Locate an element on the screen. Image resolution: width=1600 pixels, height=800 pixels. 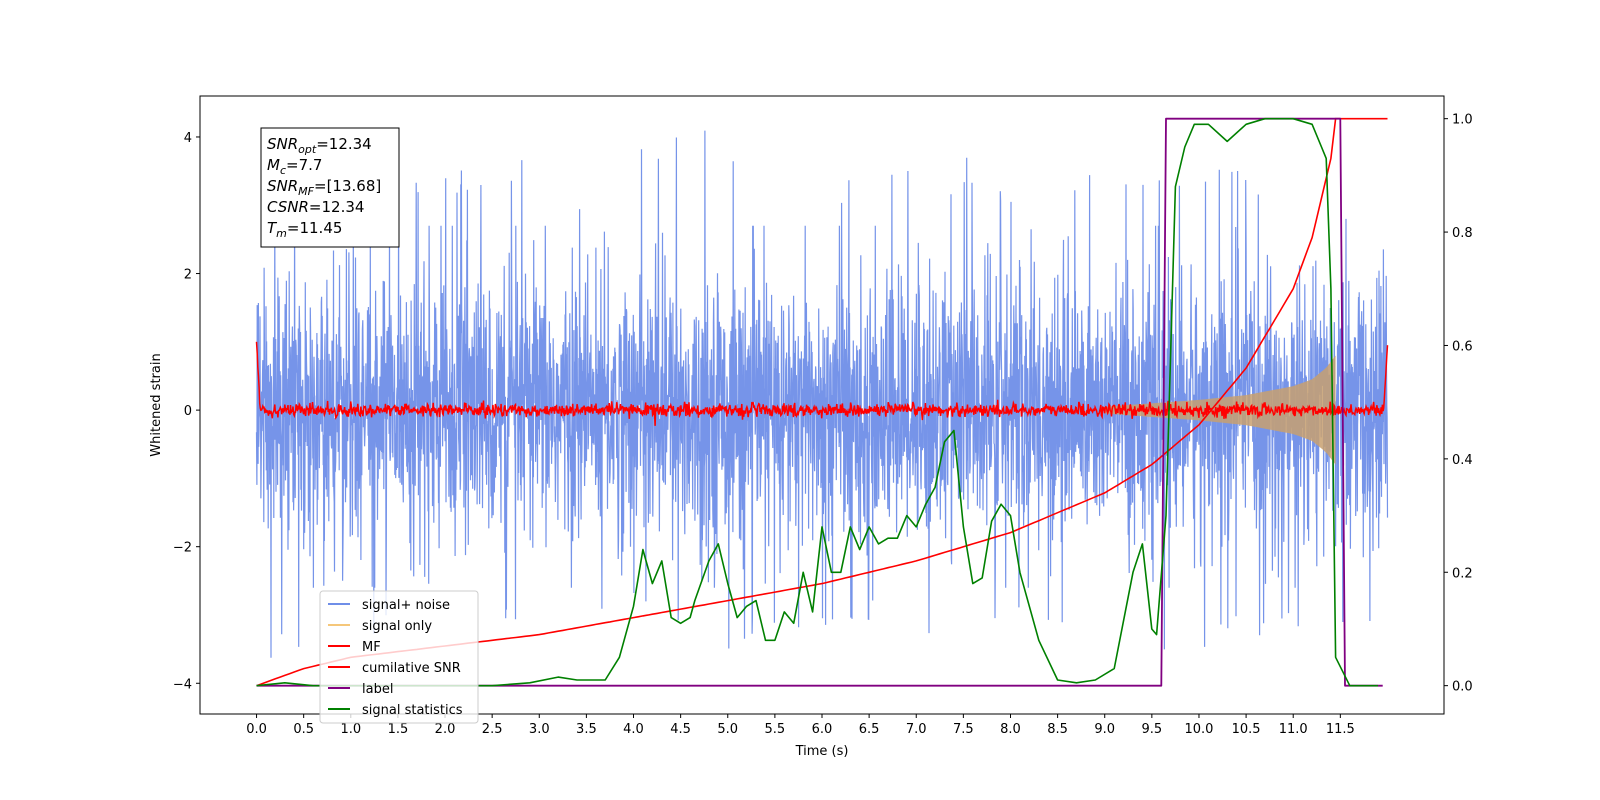
y2-tick-label: 1.0 is located at coordinates (1462, 120).